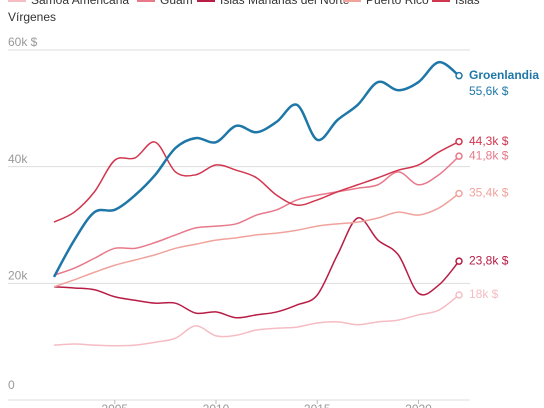  What do you see at coordinates (32, 17) in the screenshot?
I see `legend-label-line: Vírgenes` at bounding box center [32, 17].